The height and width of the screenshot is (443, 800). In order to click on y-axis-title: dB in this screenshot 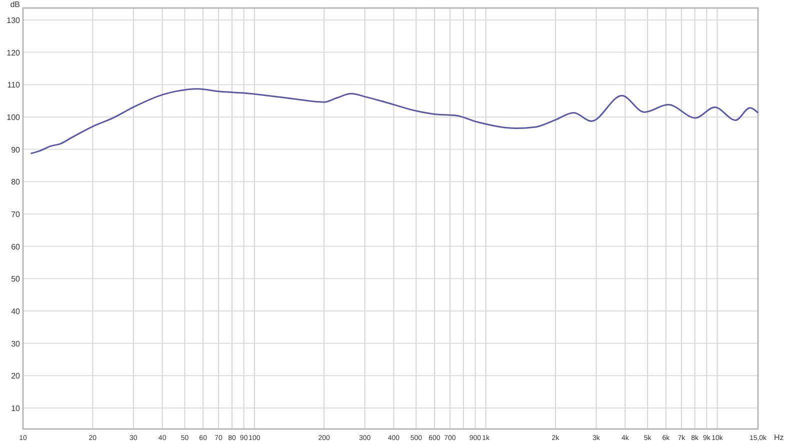, I will do `click(15, 4)`.